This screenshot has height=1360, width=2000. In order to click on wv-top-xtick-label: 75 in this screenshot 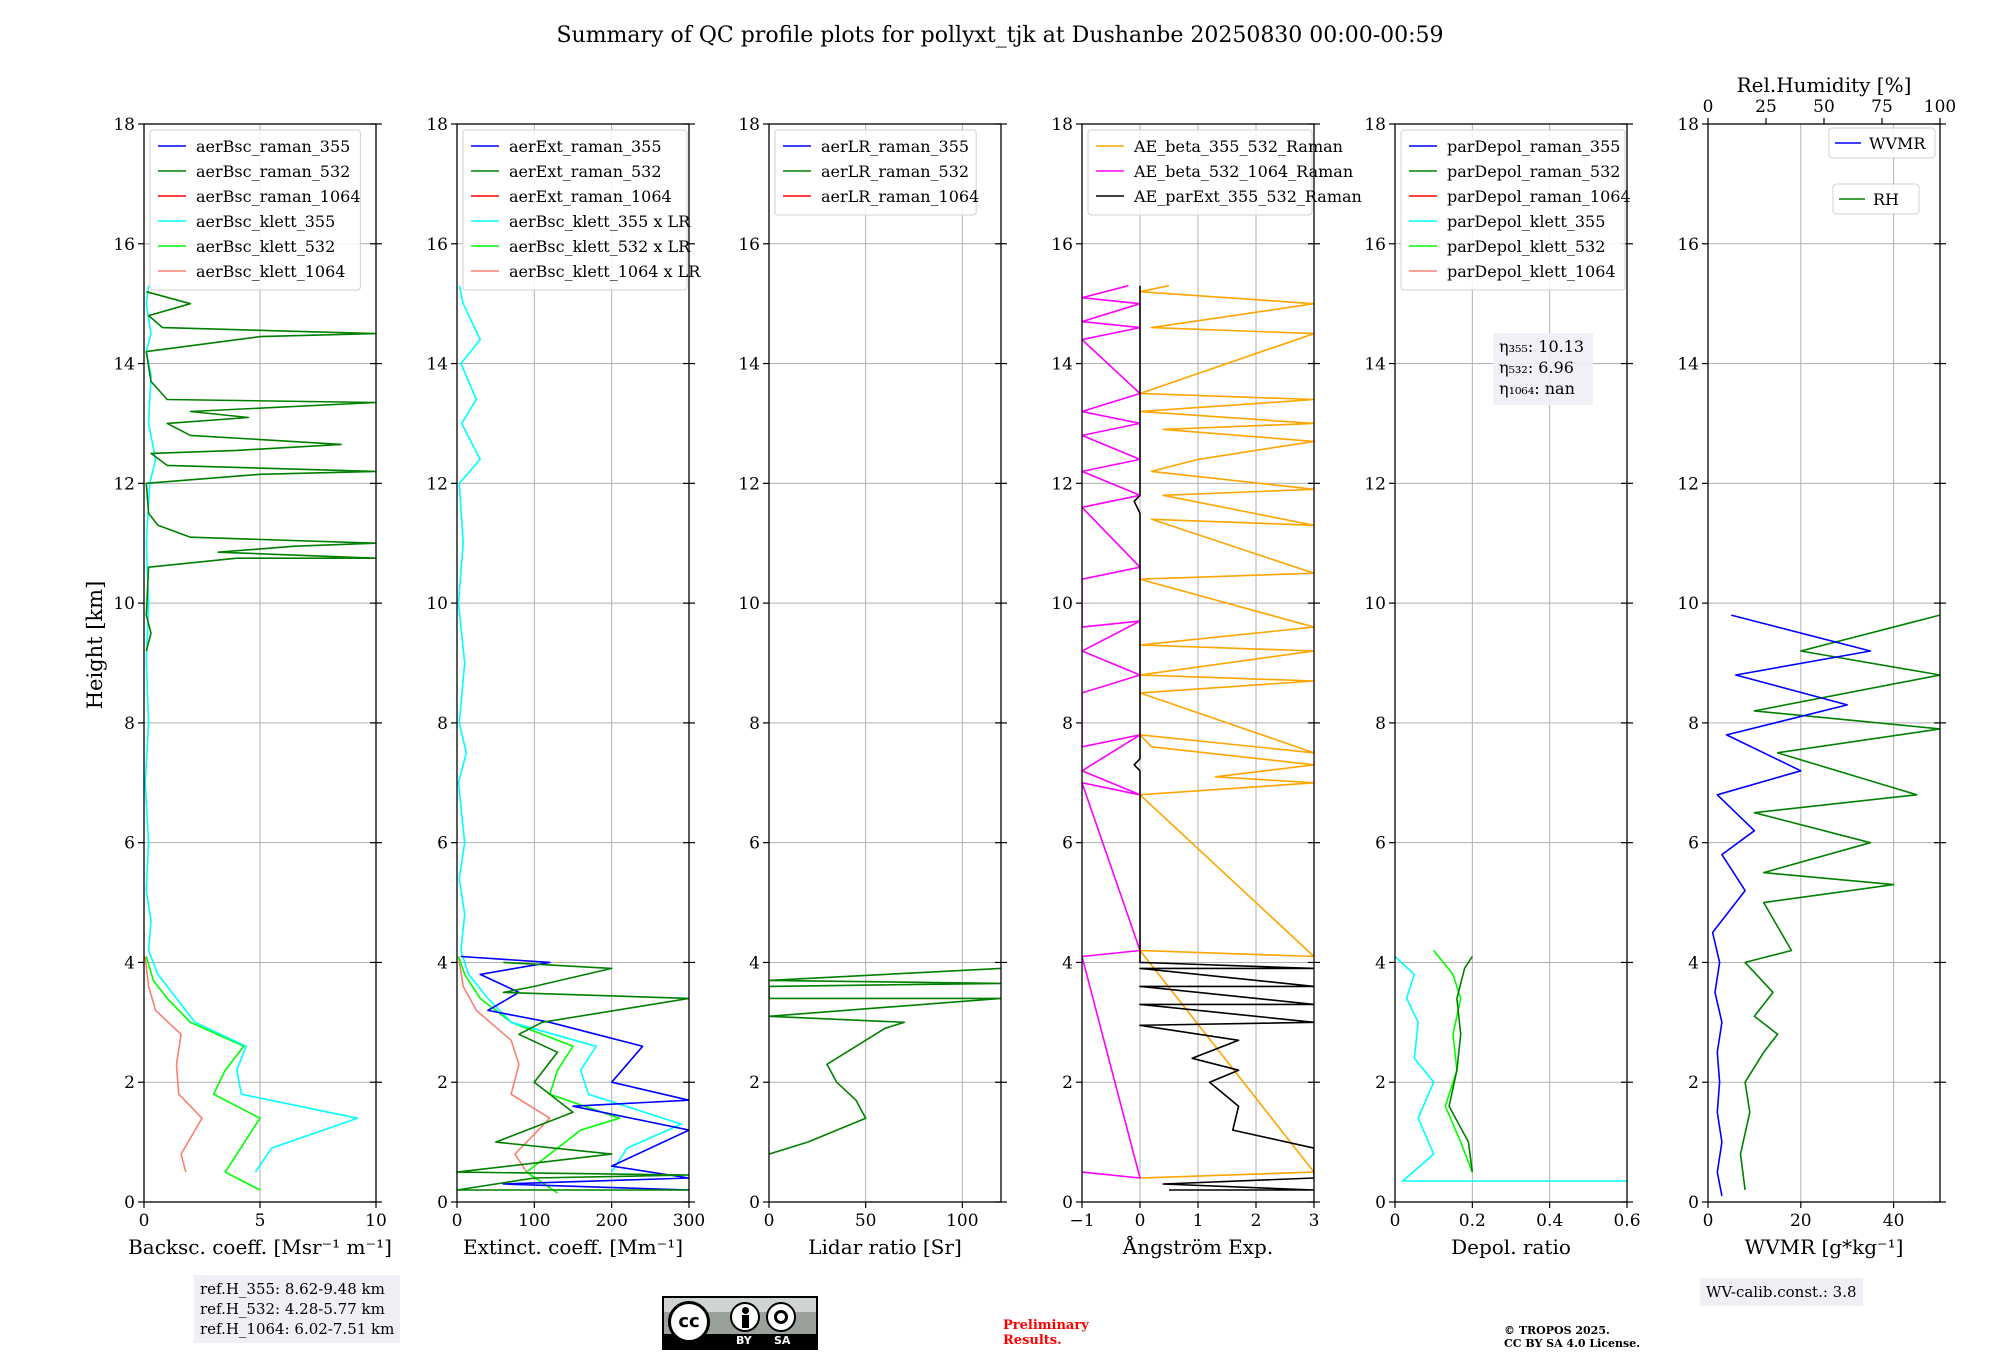, I will do `click(1882, 107)`.